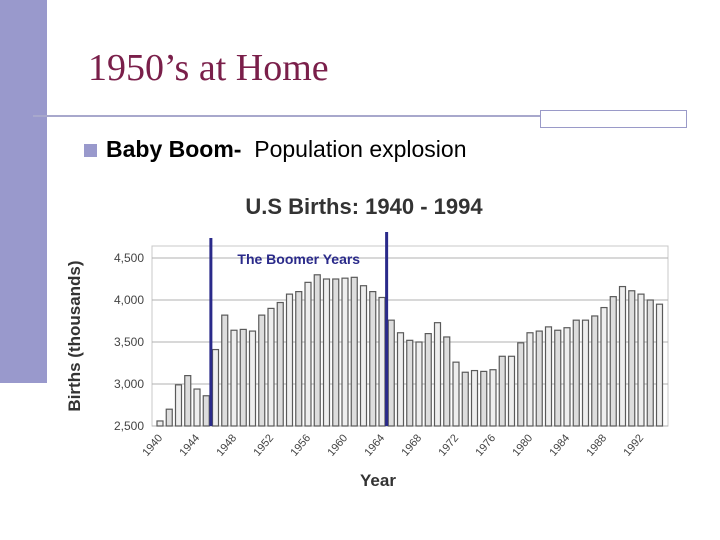 The width and height of the screenshot is (720, 540). I want to click on boomer-years-annotation: The Boomer Years, so click(298, 259).